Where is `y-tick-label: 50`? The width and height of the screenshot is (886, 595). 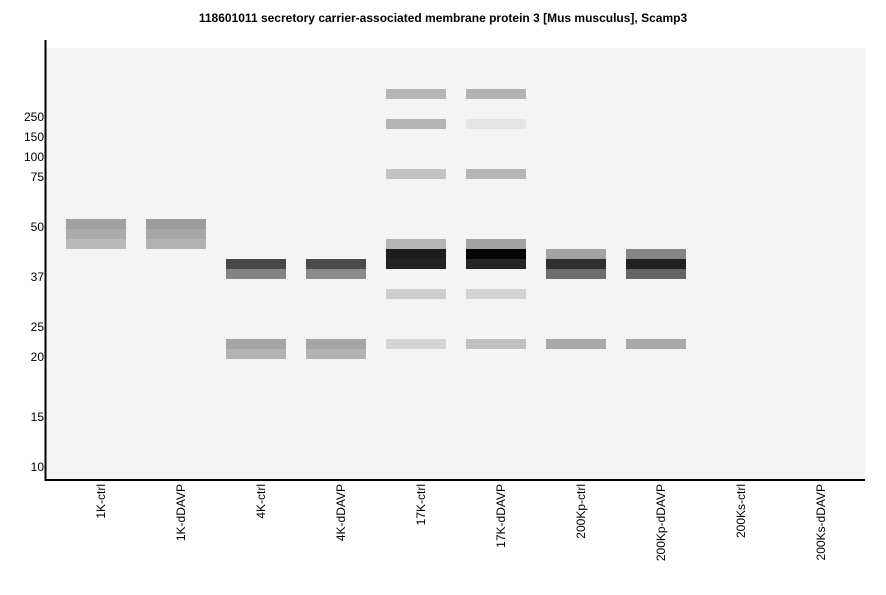 y-tick-label: 50 is located at coordinates (38, 227).